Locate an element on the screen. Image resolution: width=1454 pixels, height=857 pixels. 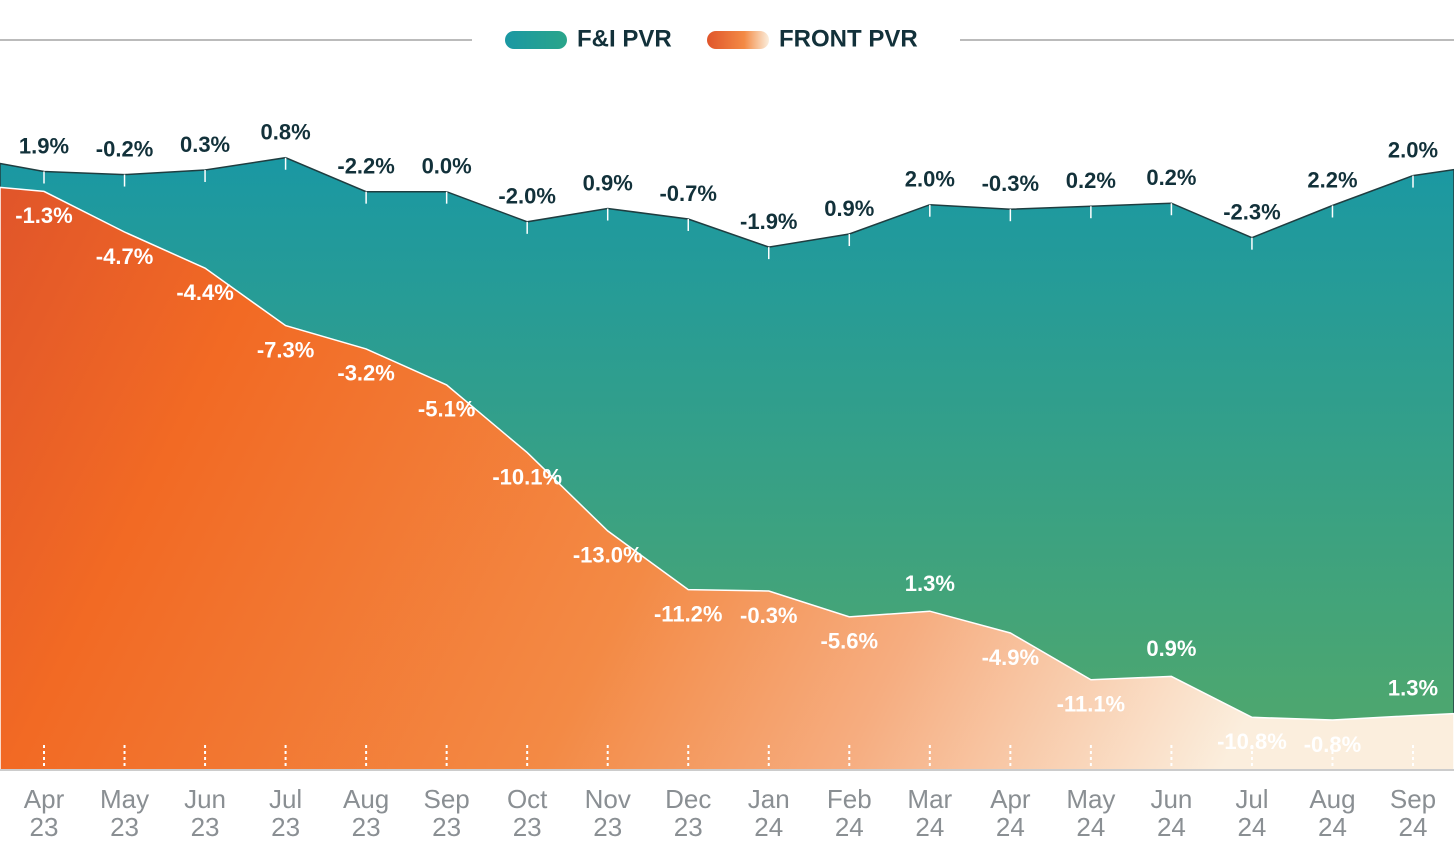
data-label: 0.3% is located at coordinates (205, 144).